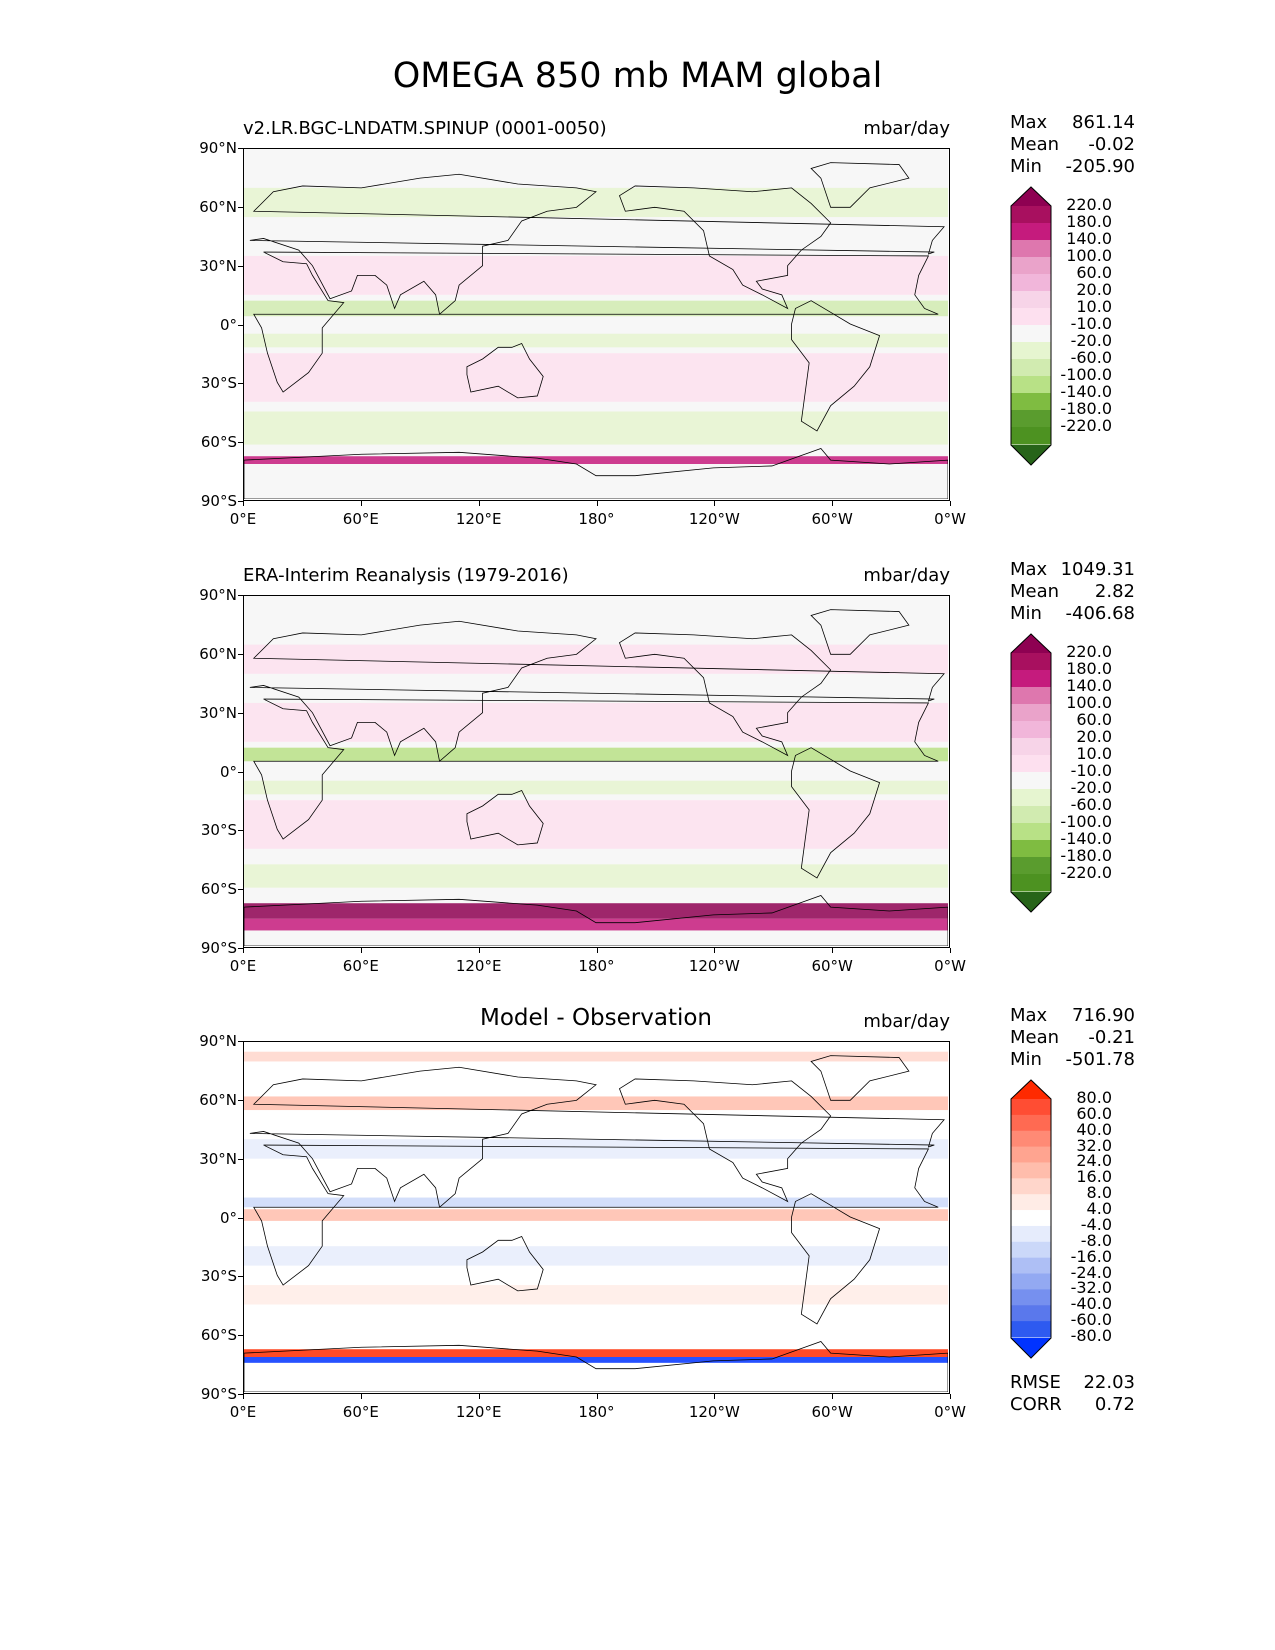 The image size is (1275, 1650). What do you see at coordinates (406, 575) in the screenshot?
I see `panel-title: ERA-Interim Reanalysis (1979-2016)` at bounding box center [406, 575].